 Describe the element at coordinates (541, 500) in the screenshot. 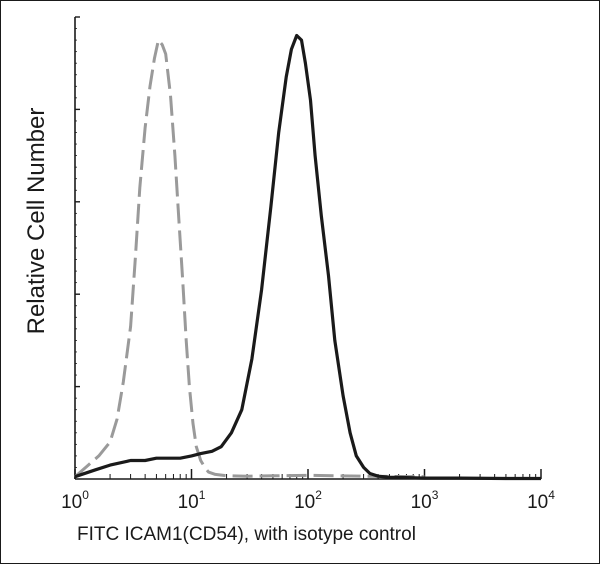

I see `x-tick-label: 10⁴` at that location.